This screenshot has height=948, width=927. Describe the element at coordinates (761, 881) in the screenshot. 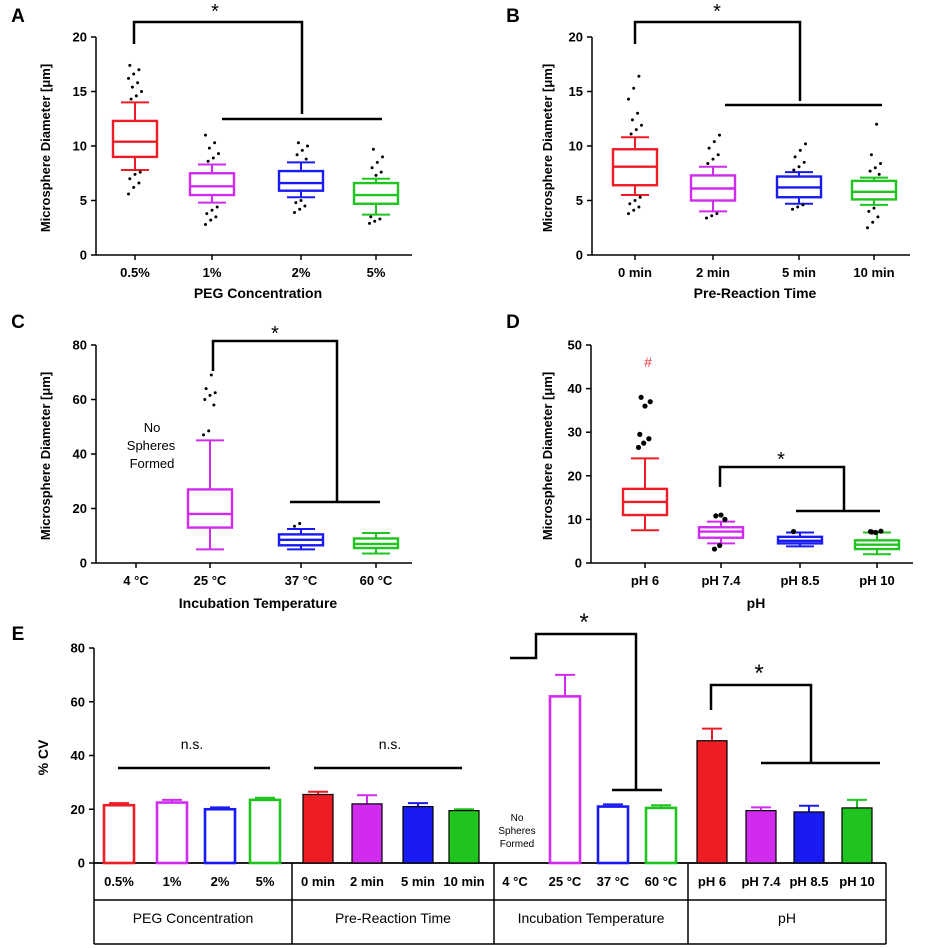

I see `x-tick-label: pH 7.4` at that location.